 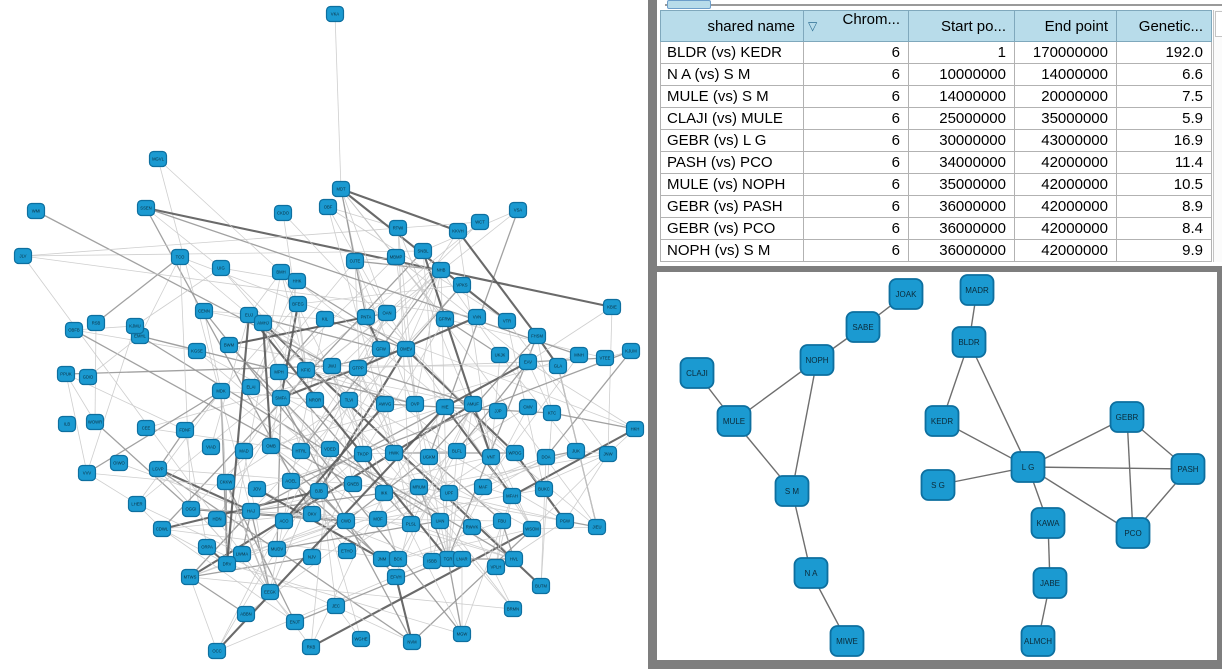 What do you see at coordinates (1164, 228) in the screenshot?
I see `value-cell: 8.4` at bounding box center [1164, 228].